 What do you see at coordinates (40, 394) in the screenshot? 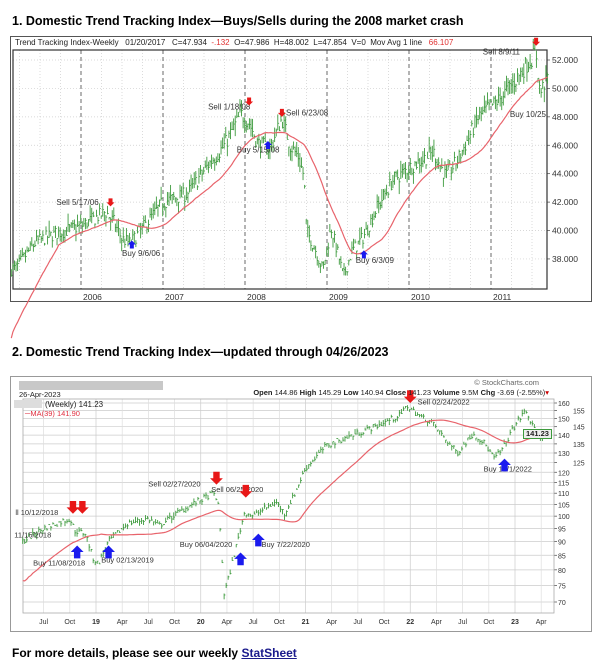
I see `chart2-date: 26-Apr-2023` at bounding box center [40, 394].